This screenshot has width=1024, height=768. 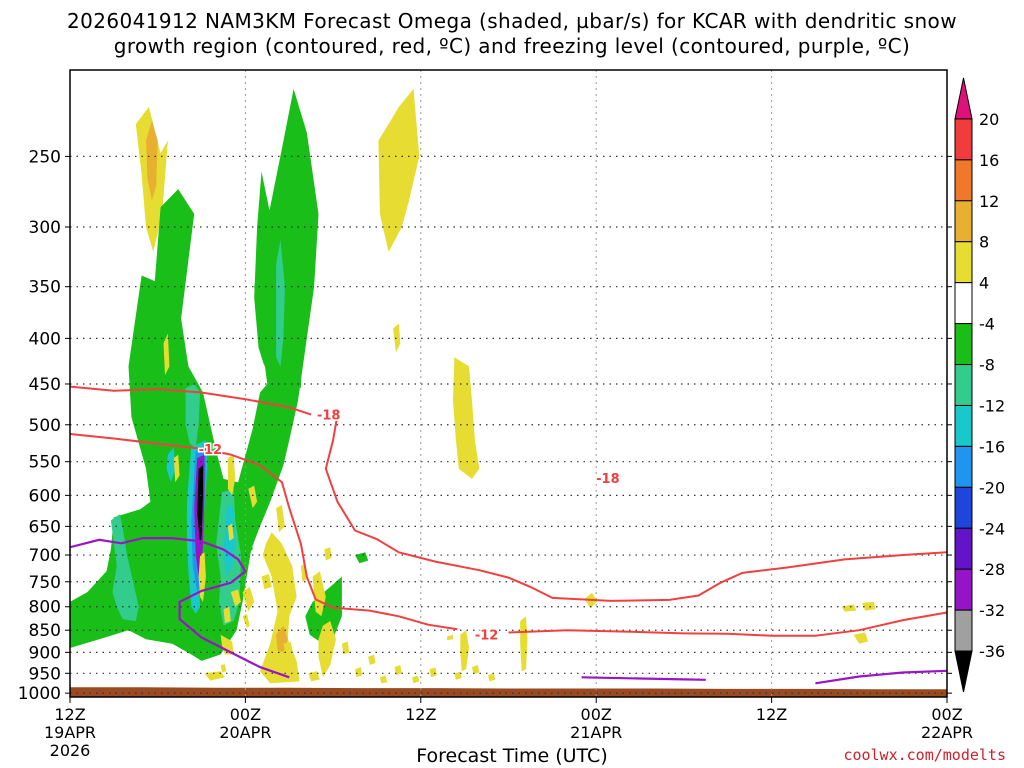 I want to click on site-credit: coolwx.com/modelts, so click(x=924, y=755).